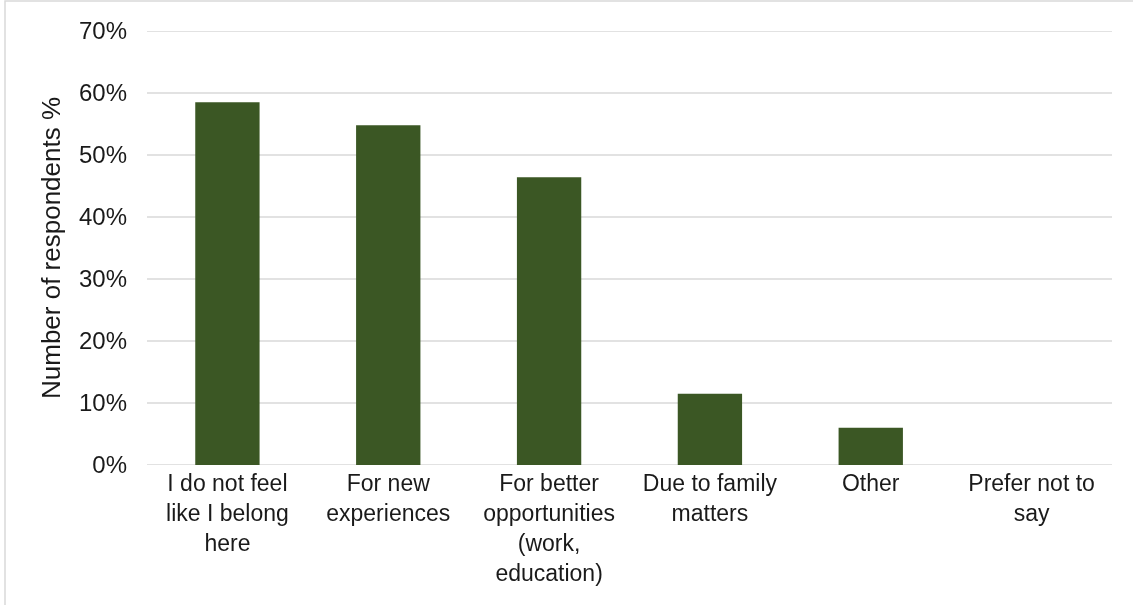 Image resolution: width=1133 pixels, height=605 pixels. Describe the element at coordinates (102, 279) in the screenshot. I see `y-tick-label: 30%` at that location.